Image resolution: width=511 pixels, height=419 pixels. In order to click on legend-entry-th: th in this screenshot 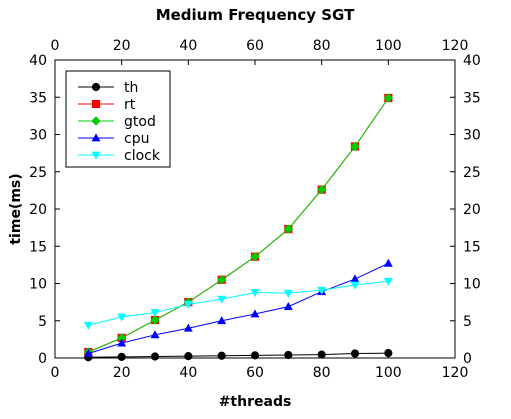, I will do `click(108, 88)`.